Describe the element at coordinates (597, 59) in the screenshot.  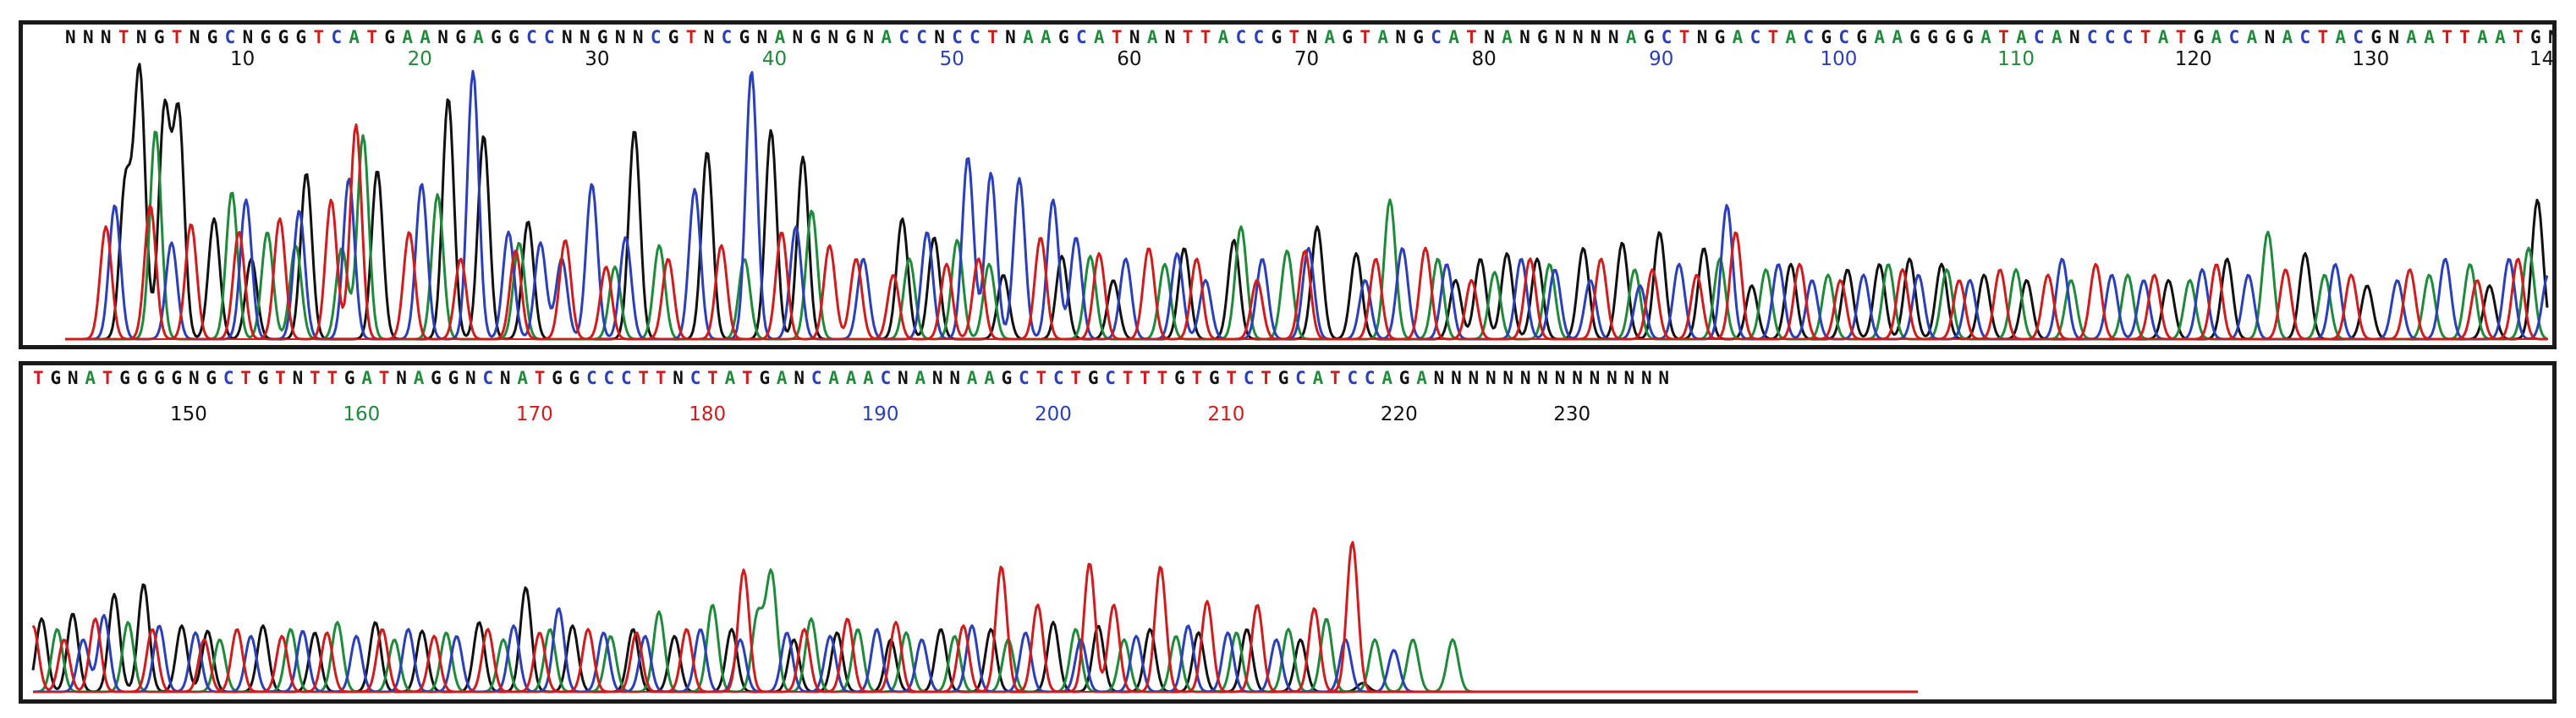
I see `position-tick-label: 30` at that location.